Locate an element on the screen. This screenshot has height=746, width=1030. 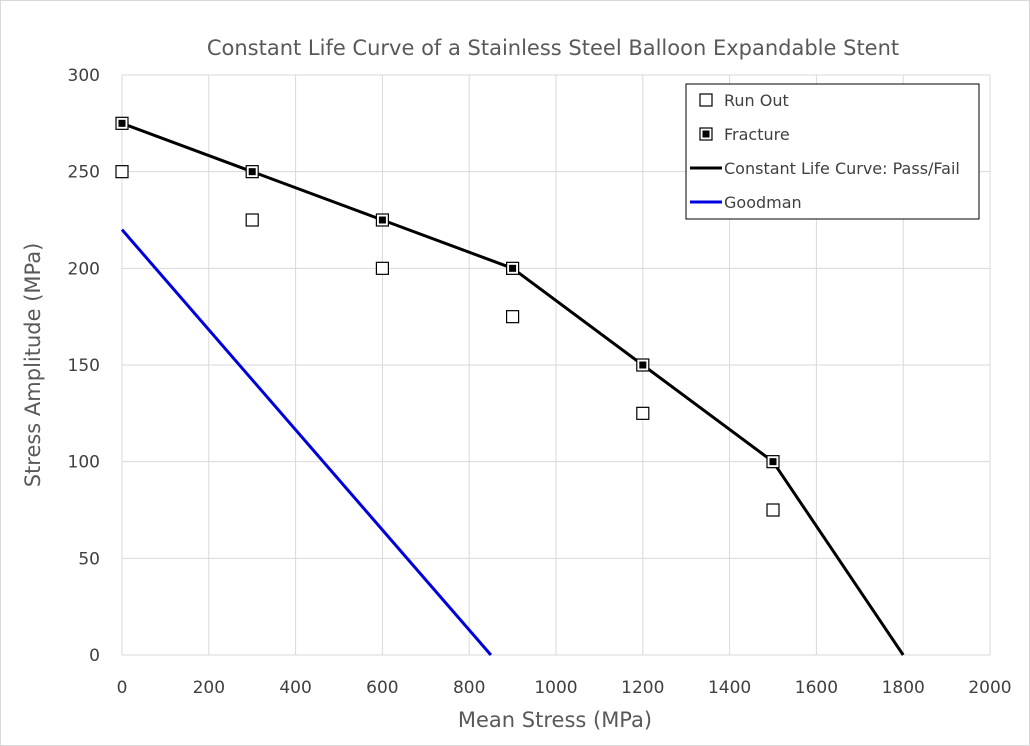
legend-box is located at coordinates (832, 151).